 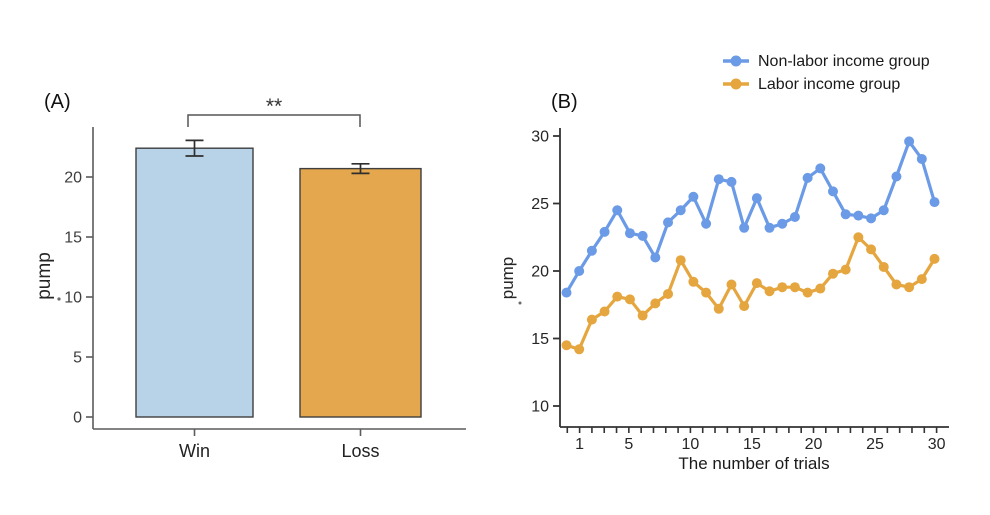 I want to click on y-tick-label: 5, so click(x=77, y=358).